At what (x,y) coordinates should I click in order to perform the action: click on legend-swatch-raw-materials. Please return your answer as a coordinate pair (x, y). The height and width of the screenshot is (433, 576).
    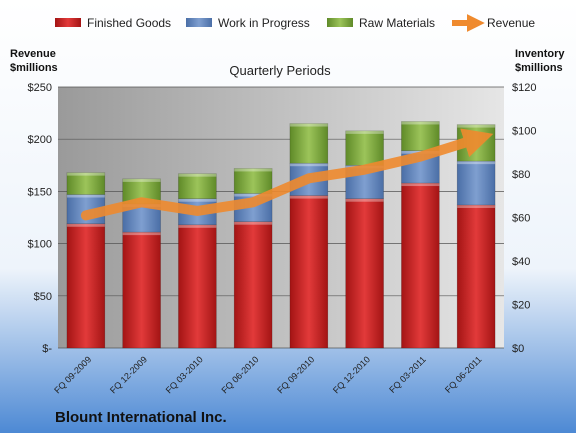
    Looking at the image, I should click on (340, 22).